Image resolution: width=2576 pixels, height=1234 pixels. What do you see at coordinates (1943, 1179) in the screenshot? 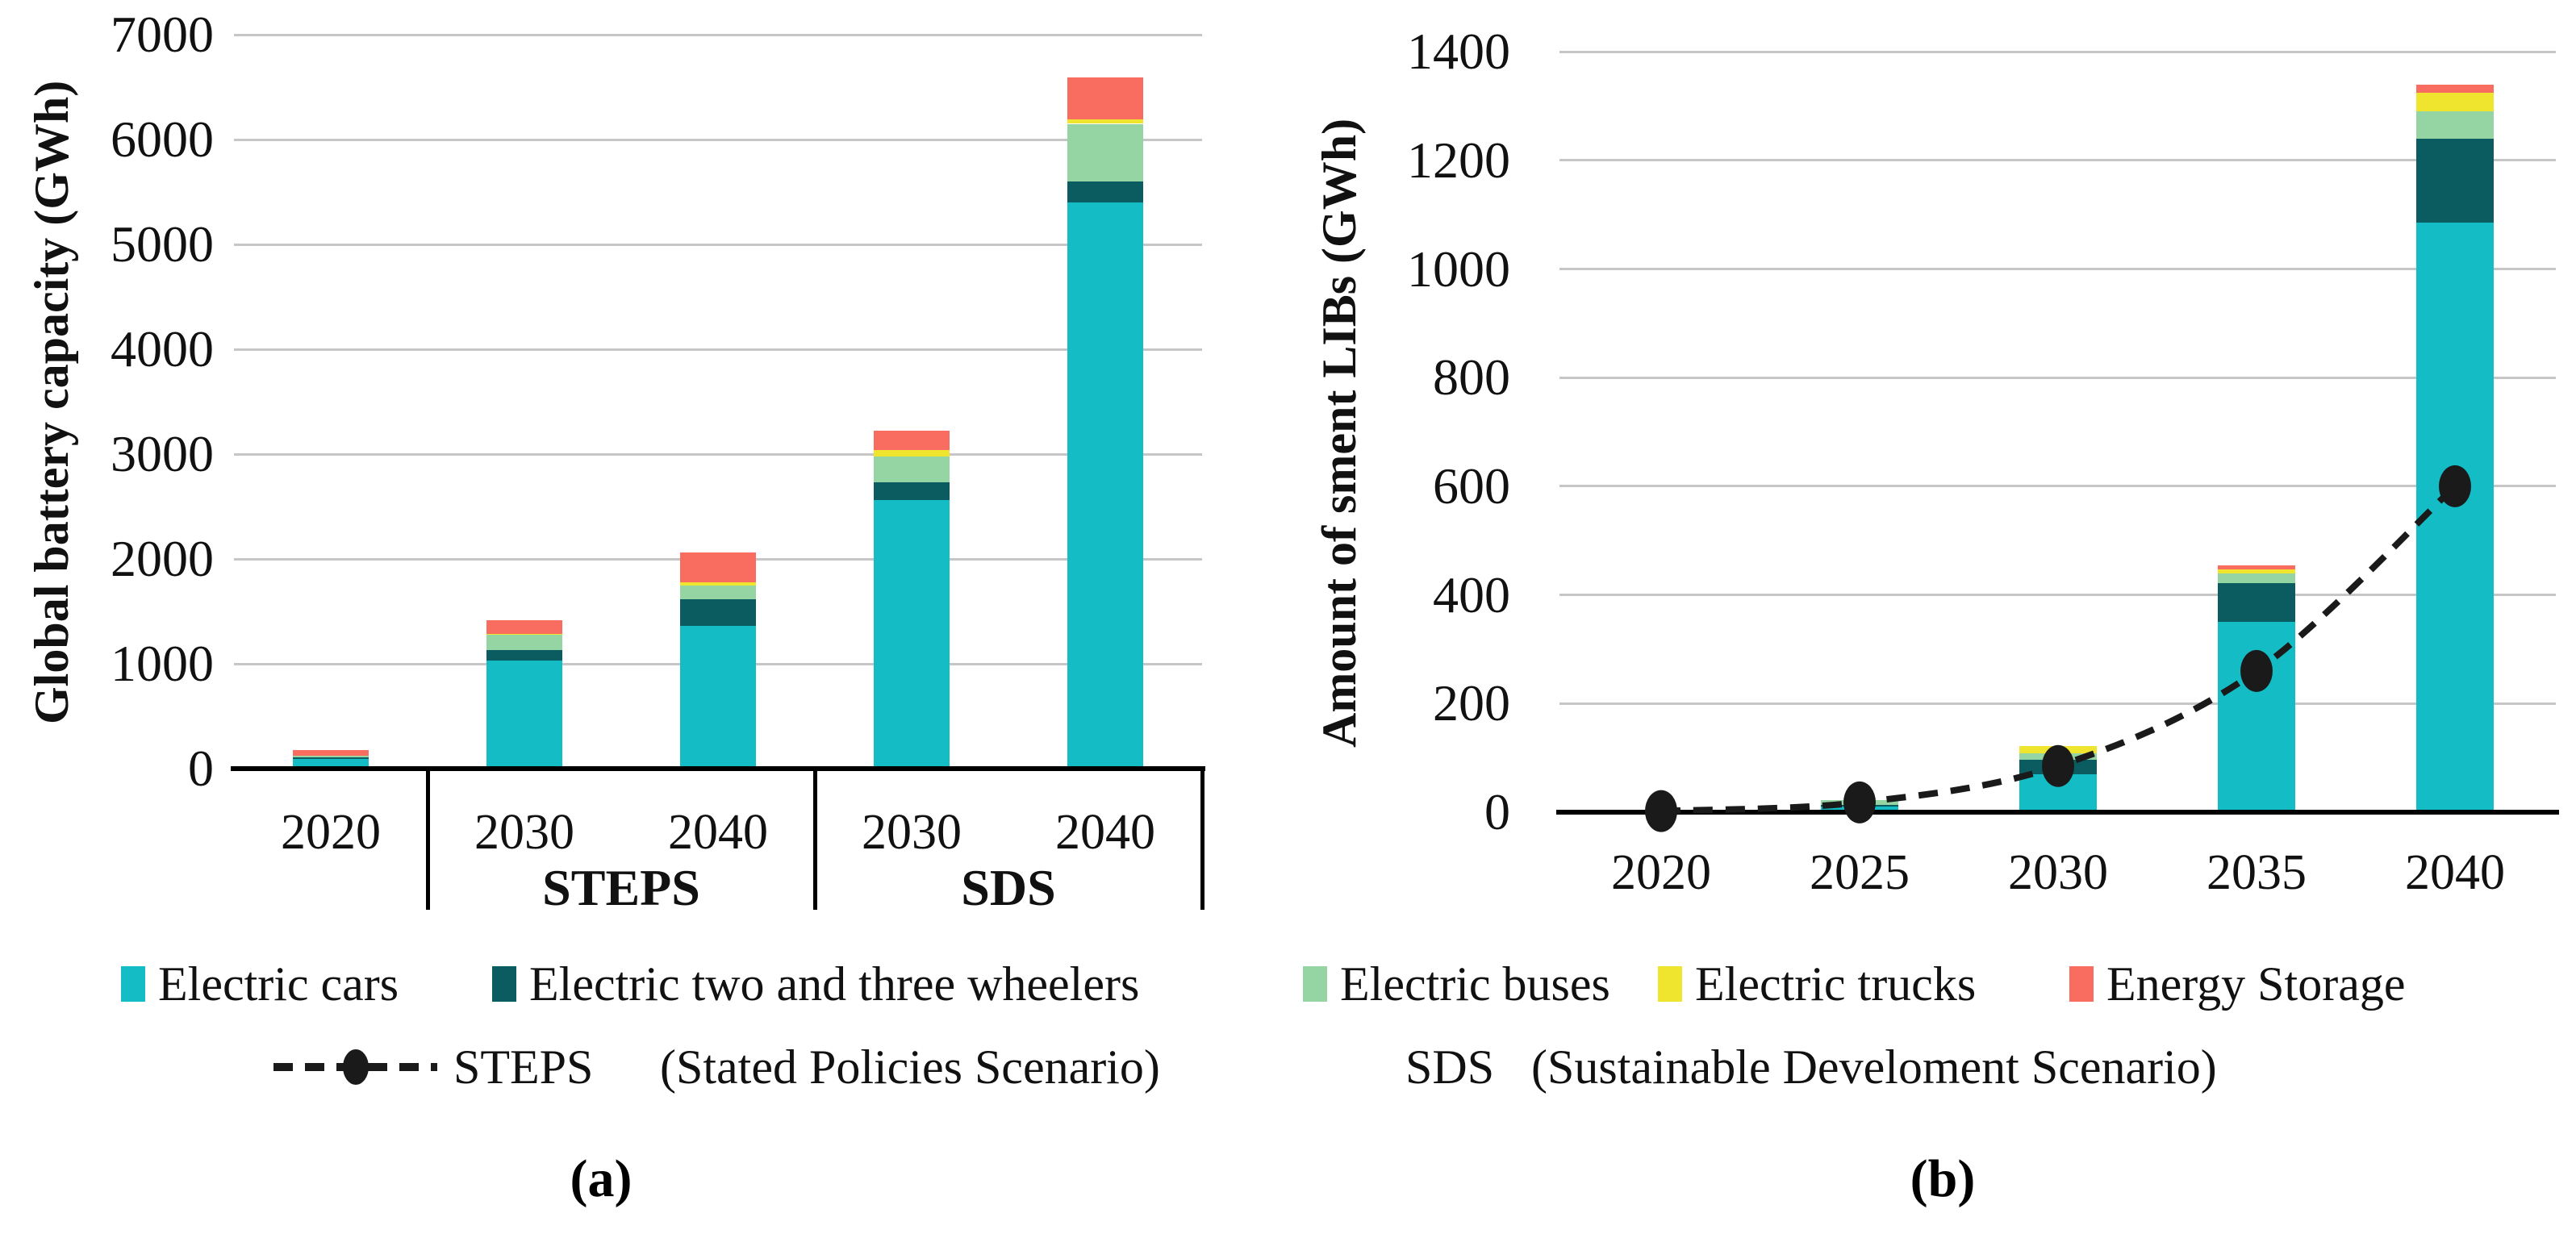
I see `panel-b-label: (b)` at bounding box center [1943, 1179].